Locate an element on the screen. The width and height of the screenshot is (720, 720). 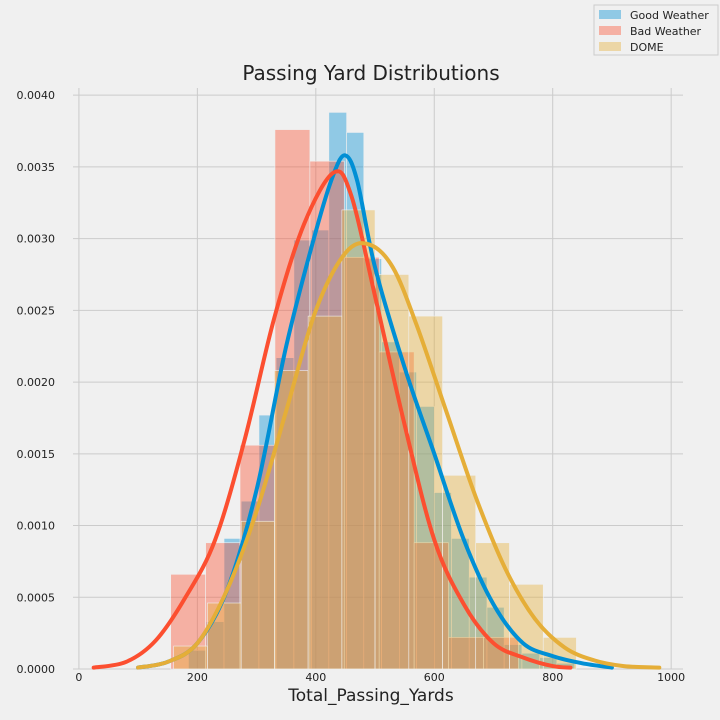
y-tick-label: 0.0030 is located at coordinates (36, 239).